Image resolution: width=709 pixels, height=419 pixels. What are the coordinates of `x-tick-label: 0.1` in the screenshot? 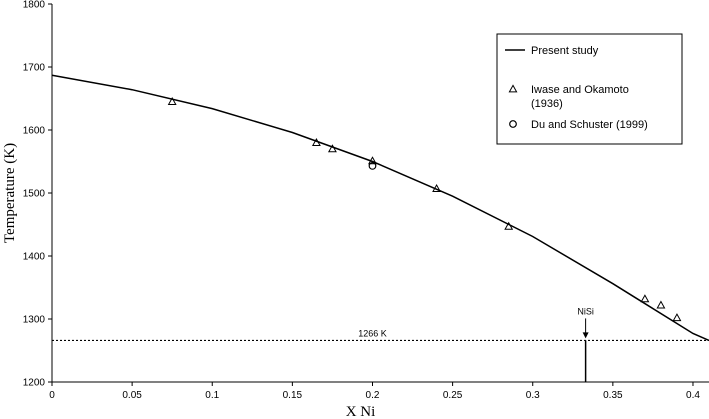 It's located at (212, 395).